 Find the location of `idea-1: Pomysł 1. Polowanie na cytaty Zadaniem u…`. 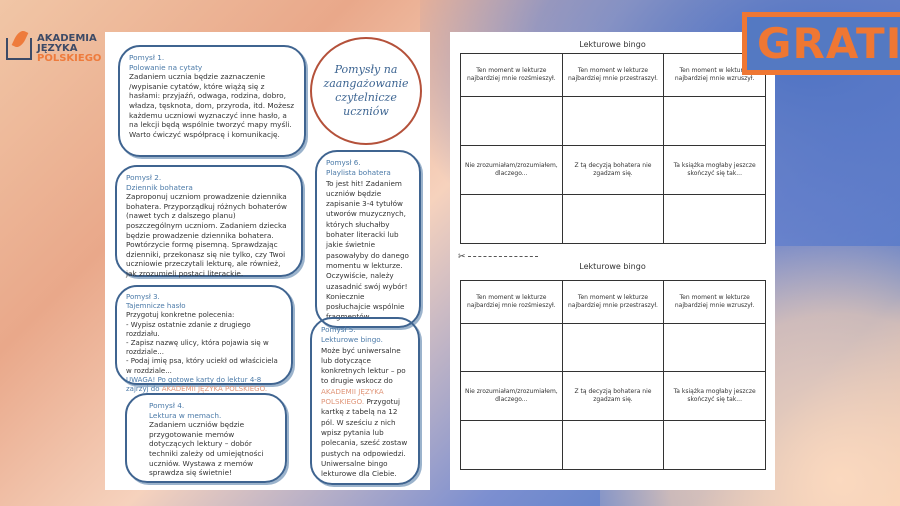

idea-1: Pomysł 1. Polowanie na cytaty Zadaniem u… is located at coordinates (212, 101).